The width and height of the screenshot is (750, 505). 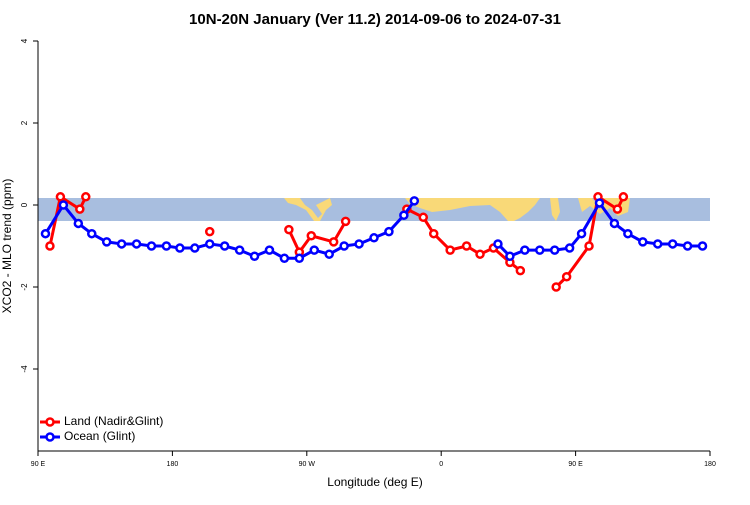 What do you see at coordinates (24, 40) in the screenshot?
I see `y-tick-label: 4` at bounding box center [24, 40].